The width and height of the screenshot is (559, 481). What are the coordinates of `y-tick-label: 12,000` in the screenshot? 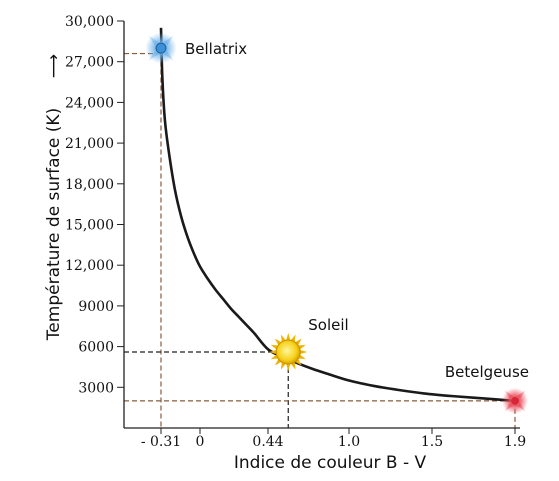 It's located at (89, 266).